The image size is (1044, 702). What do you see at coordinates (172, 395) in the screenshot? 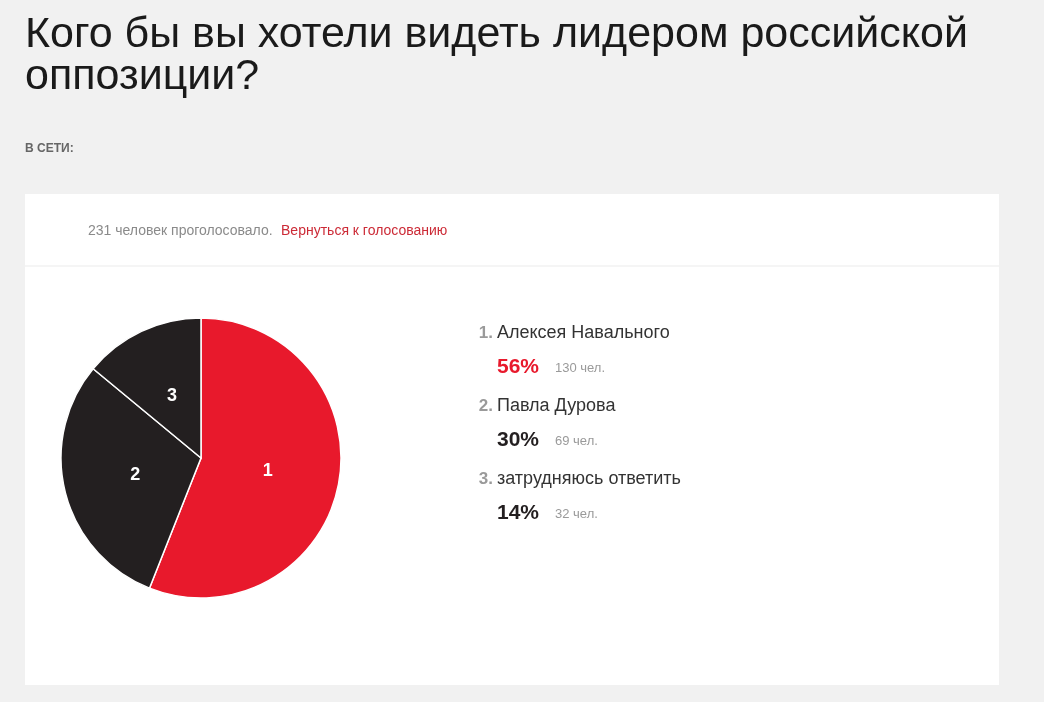
I see `slice-label: 3` at bounding box center [172, 395].